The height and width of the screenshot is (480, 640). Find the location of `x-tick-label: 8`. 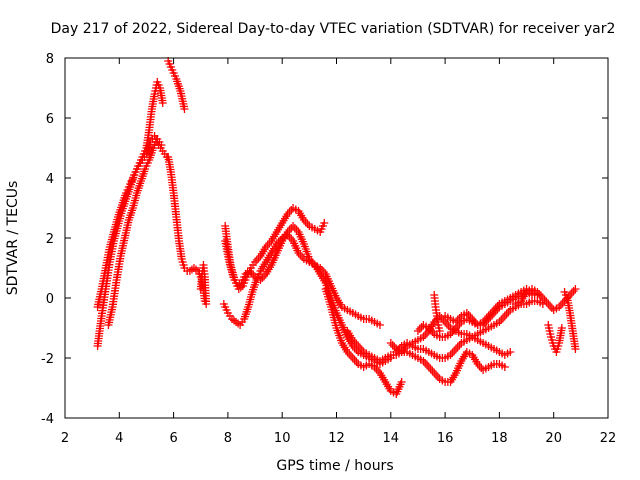

x-tick-label: 8 is located at coordinates (228, 438).